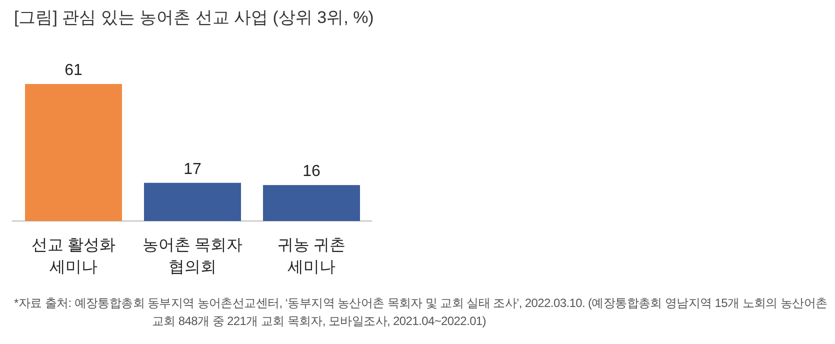  Describe the element at coordinates (192, 256) in the screenshot. I see `x-tick-label: 농어촌 목회자 협의회` at that location.